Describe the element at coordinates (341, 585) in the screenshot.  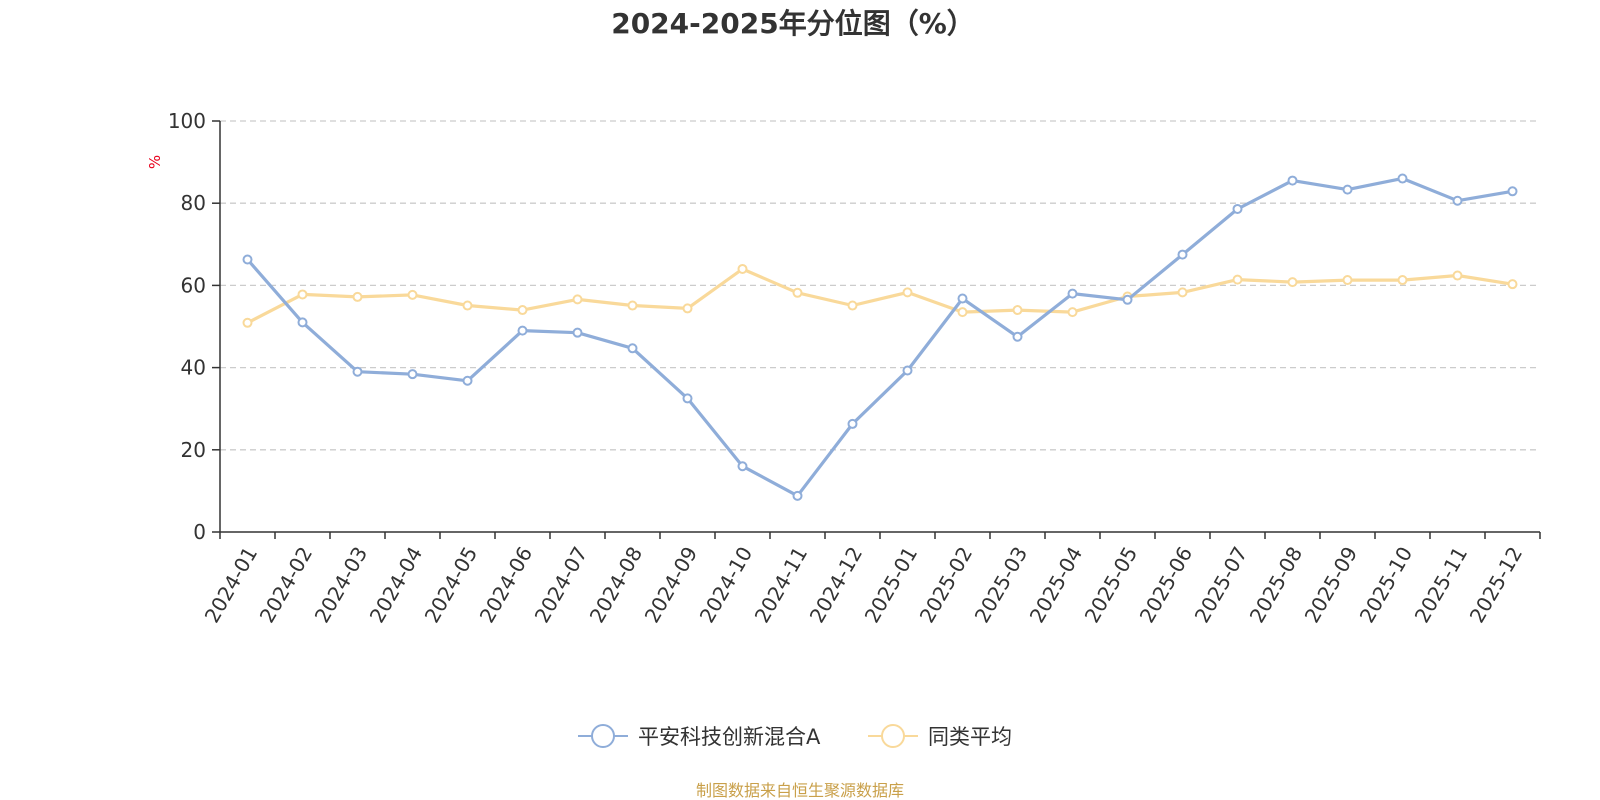
I see `x-tick-label: 2024-03` at that location.